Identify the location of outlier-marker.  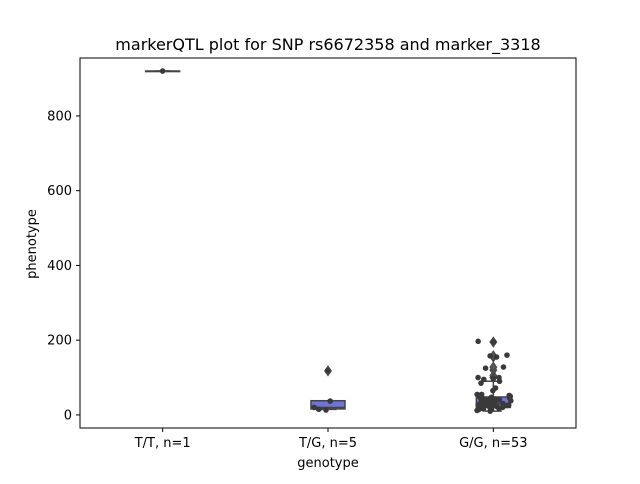
(493, 367).